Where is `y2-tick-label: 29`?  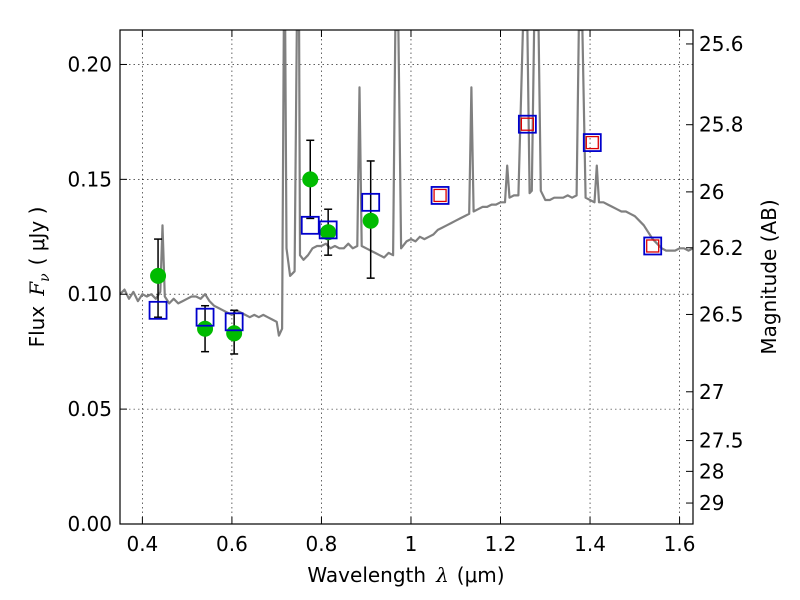
y2-tick-label: 29 is located at coordinates (711, 503).